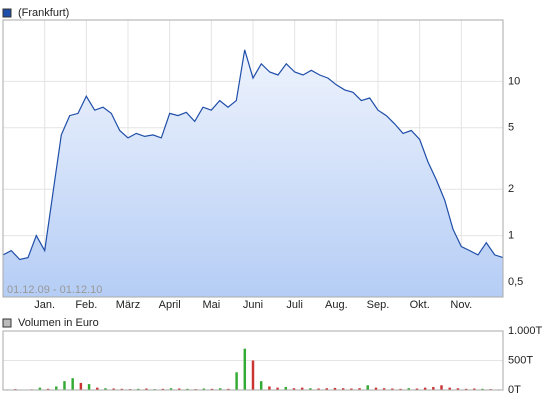  I want to click on y-tick-label: 1.000T, so click(525, 331).